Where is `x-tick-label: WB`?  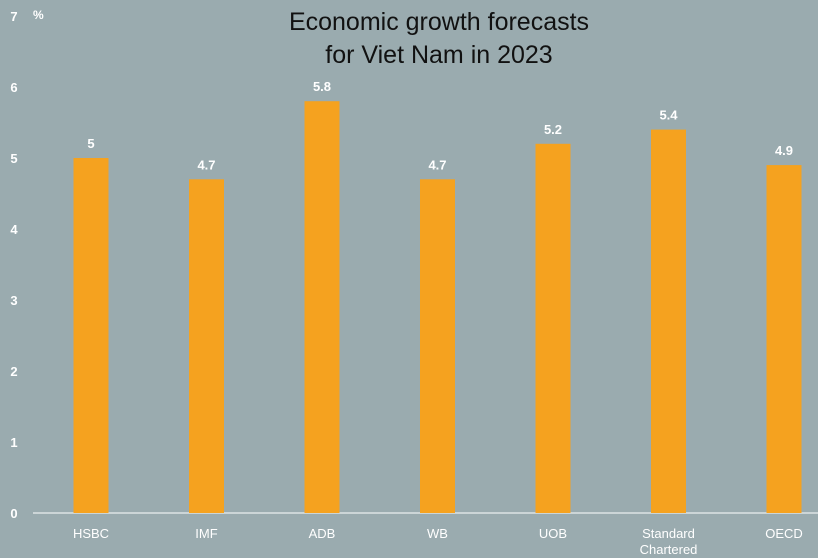 x-tick-label: WB is located at coordinates (437, 533).